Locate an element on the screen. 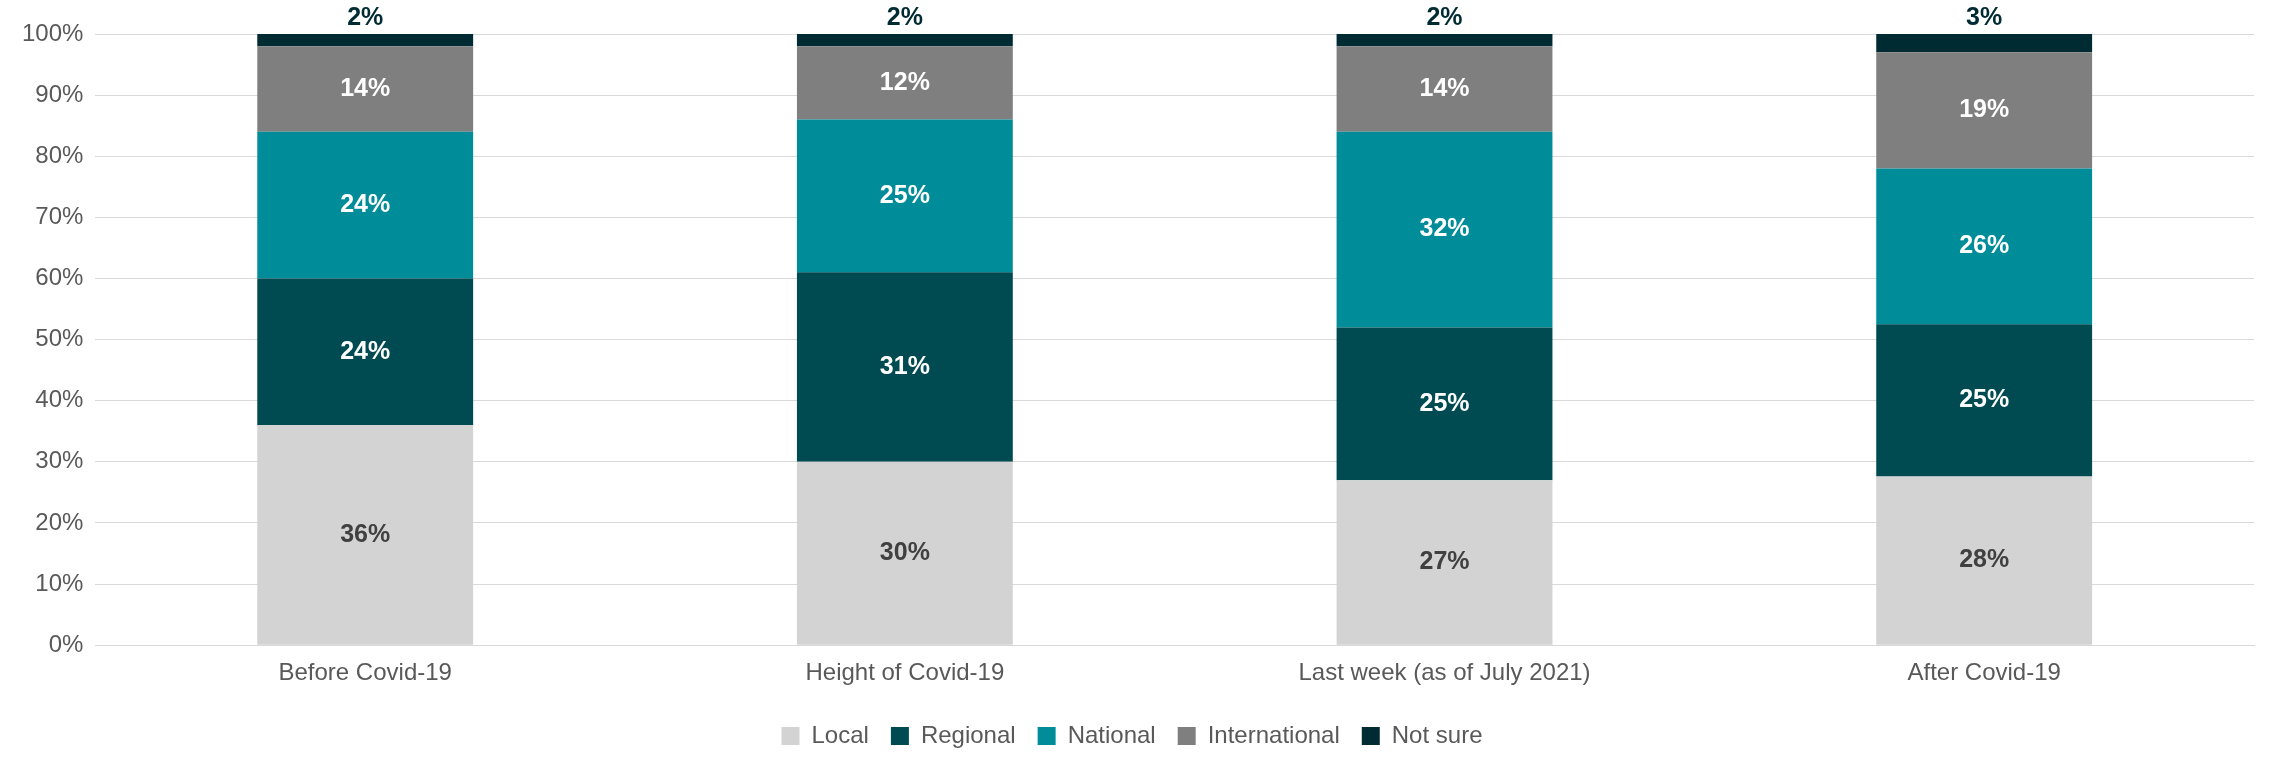  y-tick-label: 80% is located at coordinates (59, 154).